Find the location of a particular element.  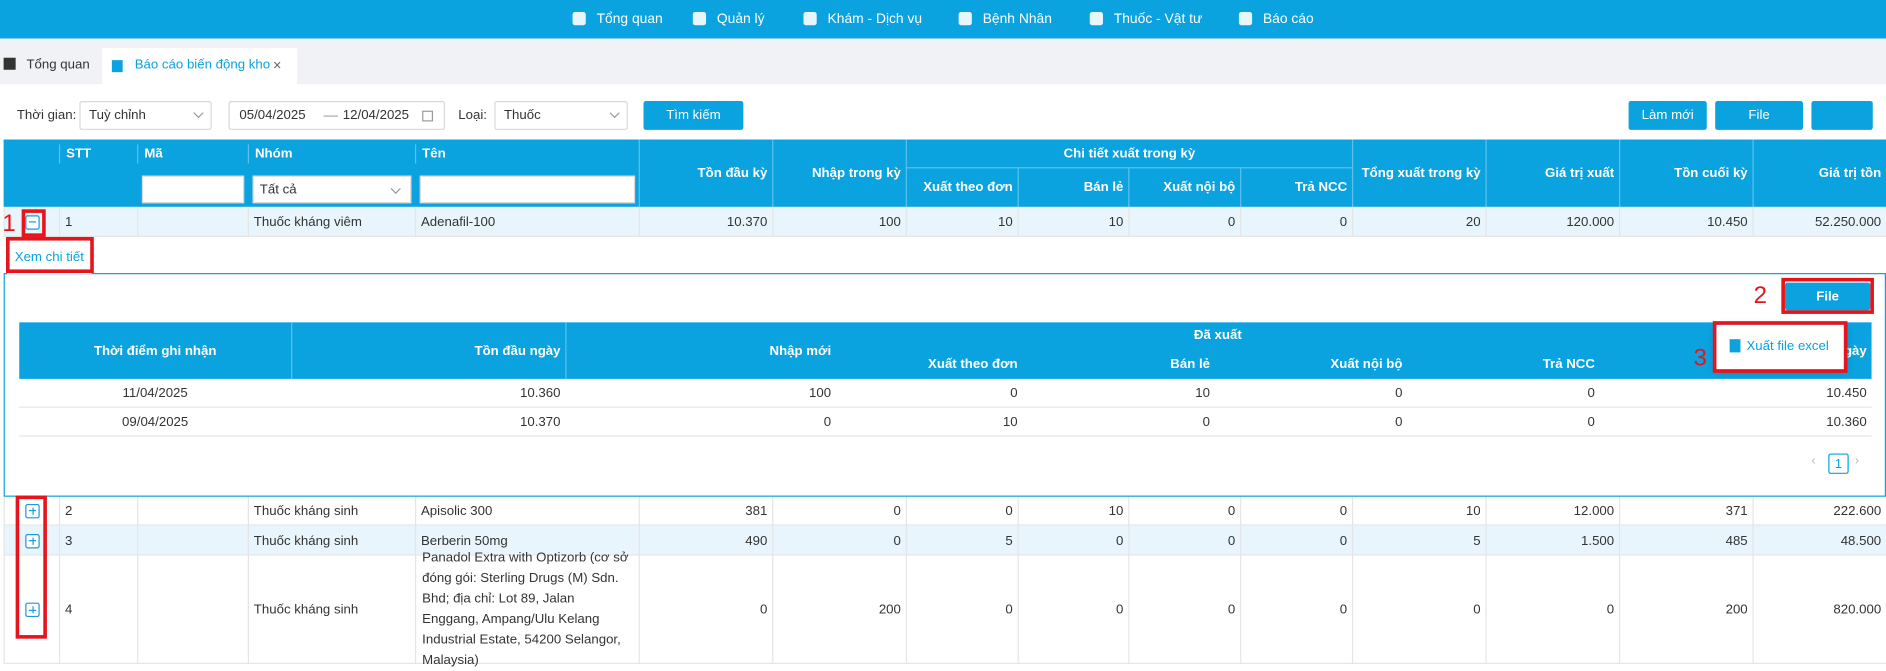

header-cell: Tổng xuất trong kỳ is located at coordinates (1418, 173).